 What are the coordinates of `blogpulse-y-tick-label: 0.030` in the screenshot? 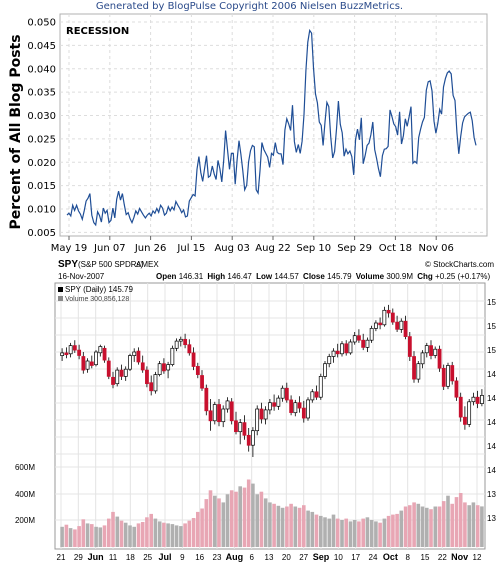 It's located at (41, 116).